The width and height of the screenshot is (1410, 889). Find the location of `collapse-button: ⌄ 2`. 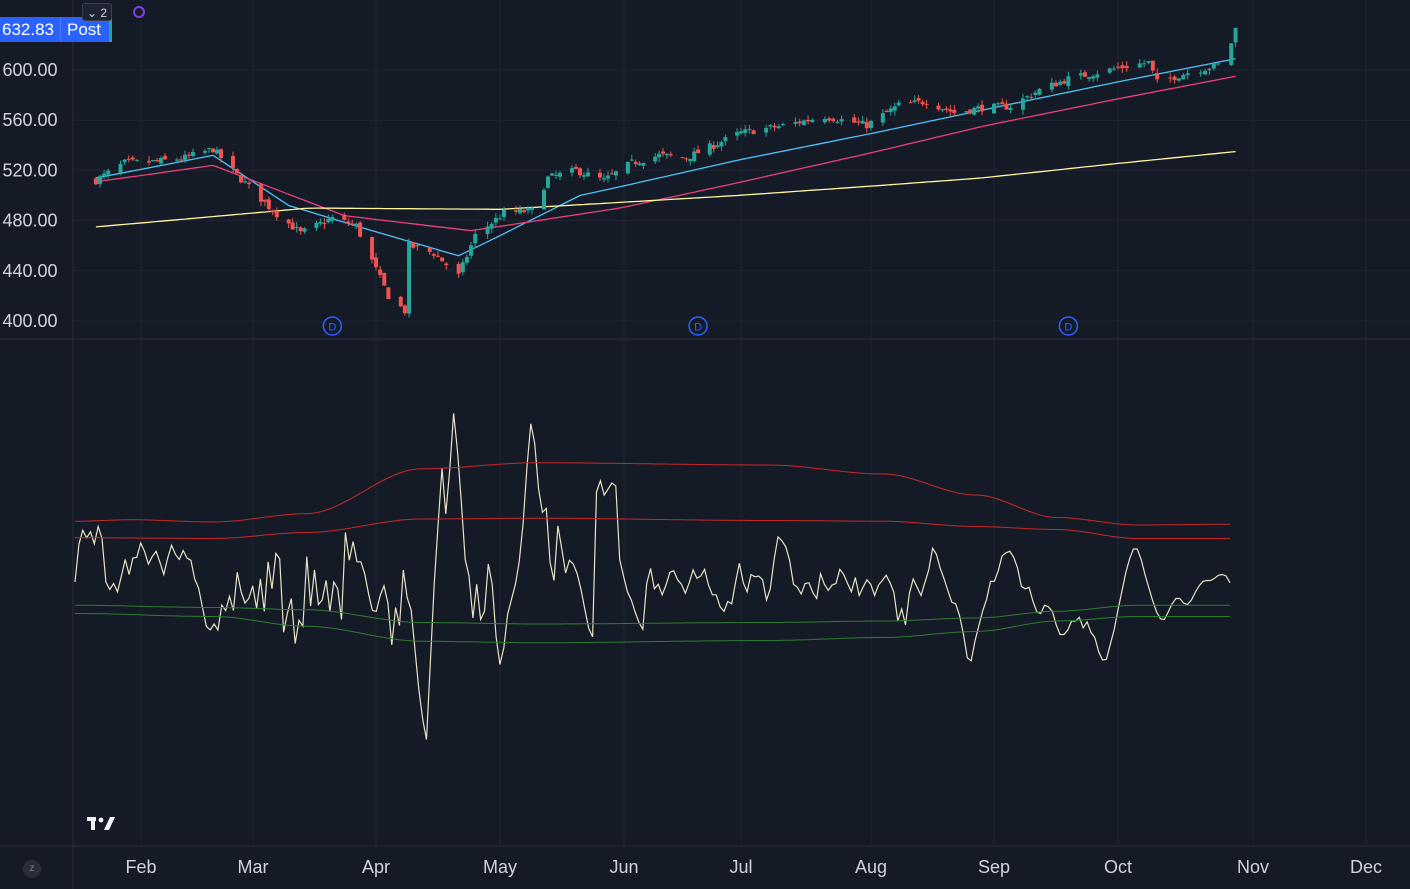

collapse-button: ⌄ 2 is located at coordinates (97, 12).